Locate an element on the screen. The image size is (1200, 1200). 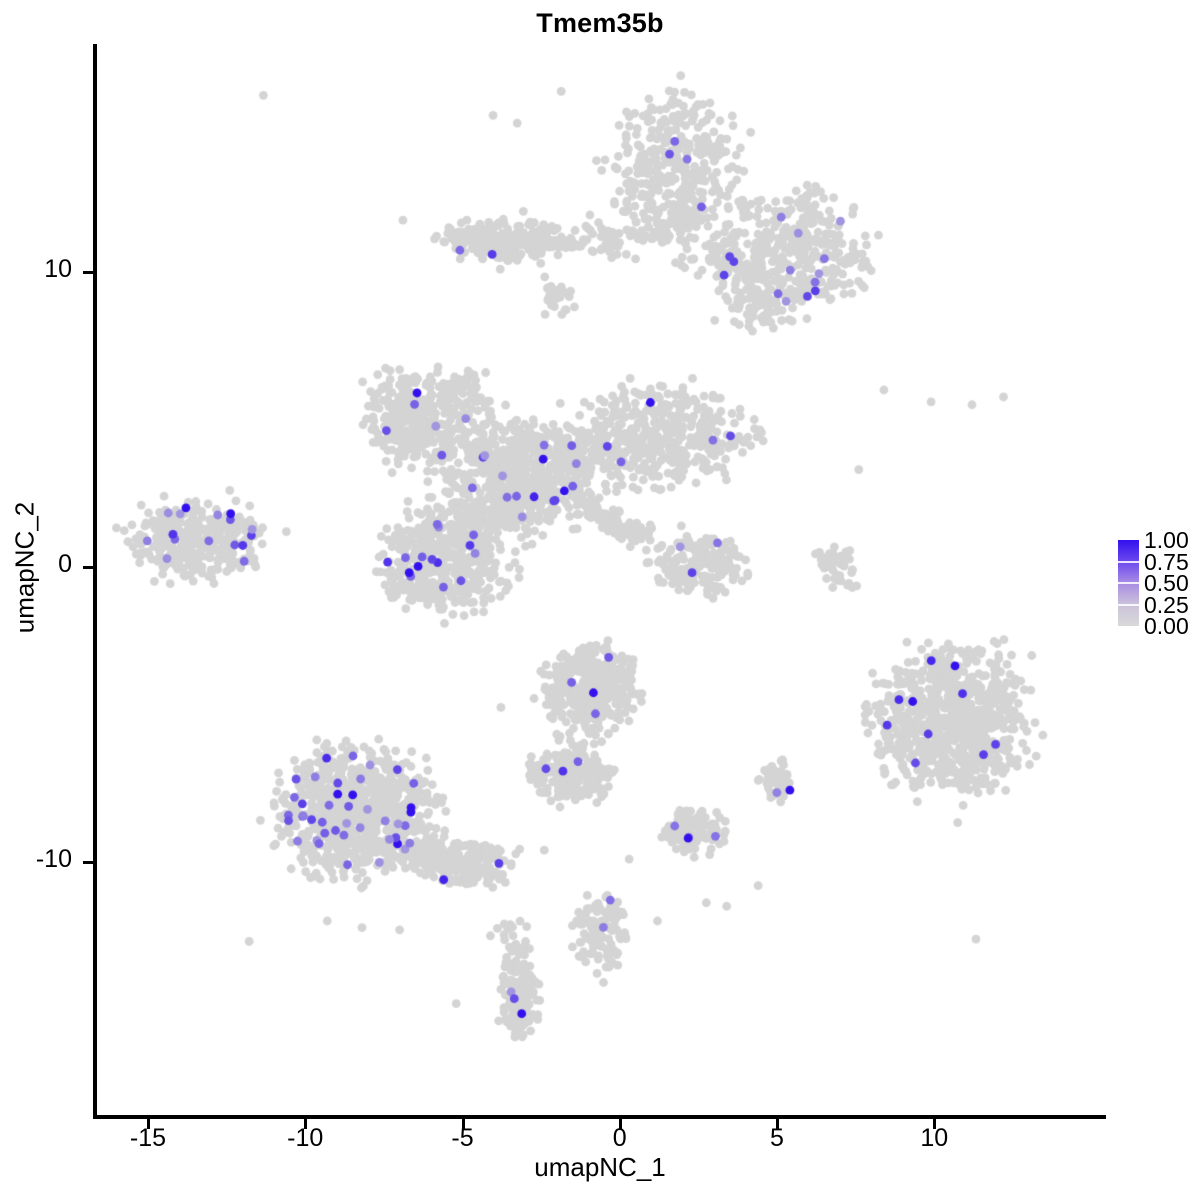
x-tick-label: -15 is located at coordinates (148, 1138).